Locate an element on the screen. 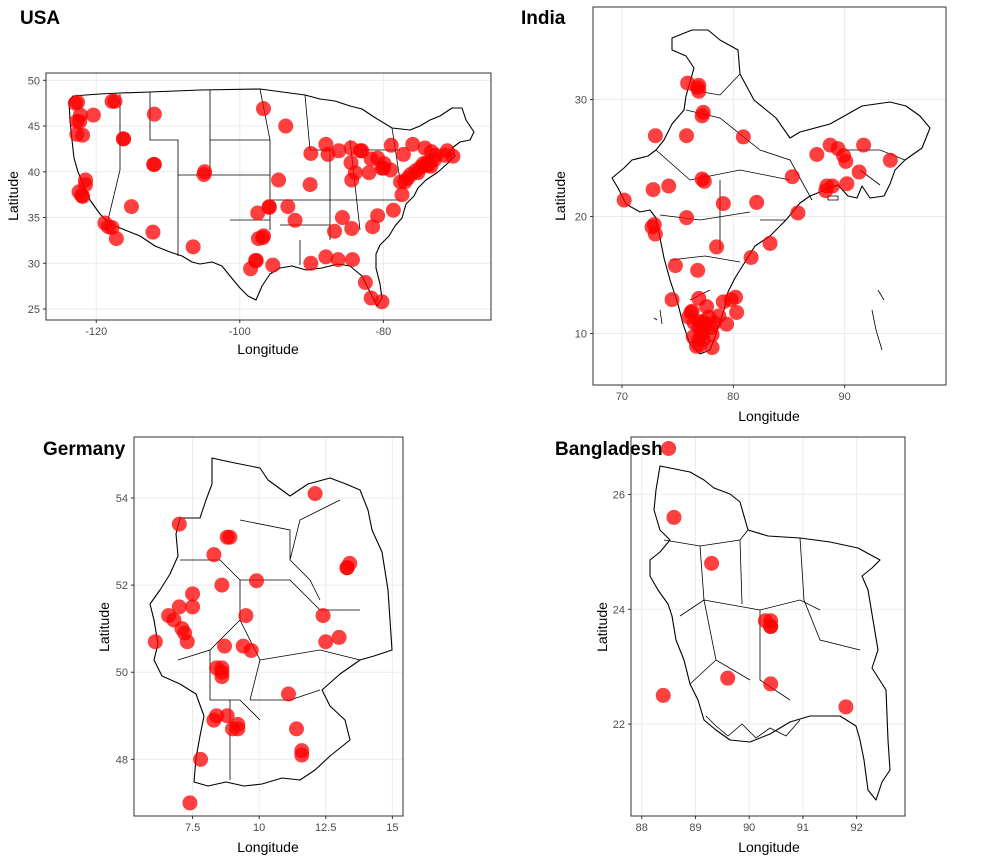  india-x-tick-label: 70 is located at coordinates (622, 397).